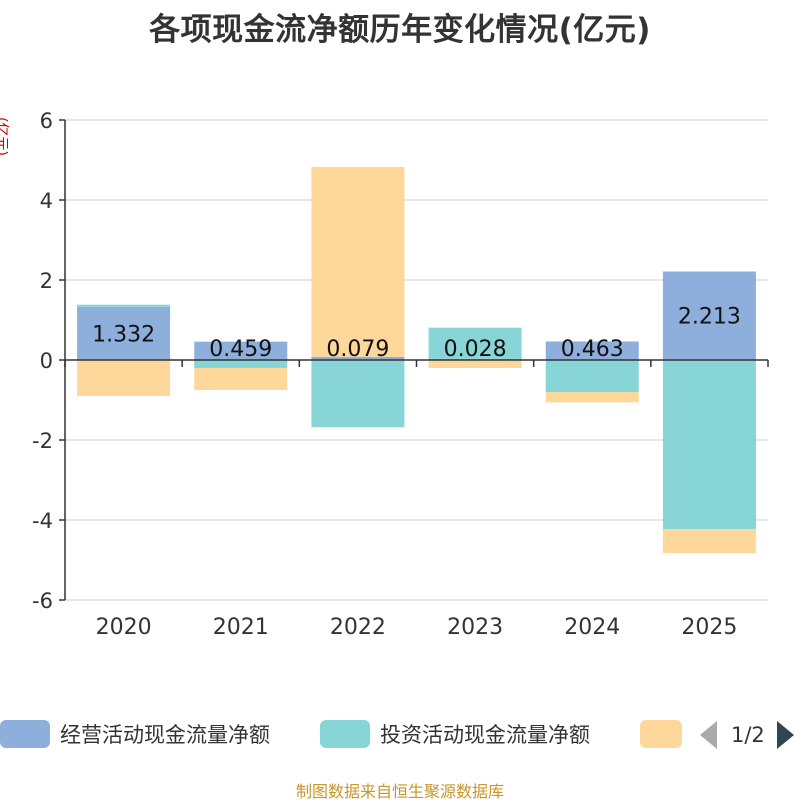 The width and height of the screenshot is (800, 802). Describe the element at coordinates (400, 30) in the screenshot. I see `chart-title: 各项现金流净额历年变化情况(亿元)` at that location.